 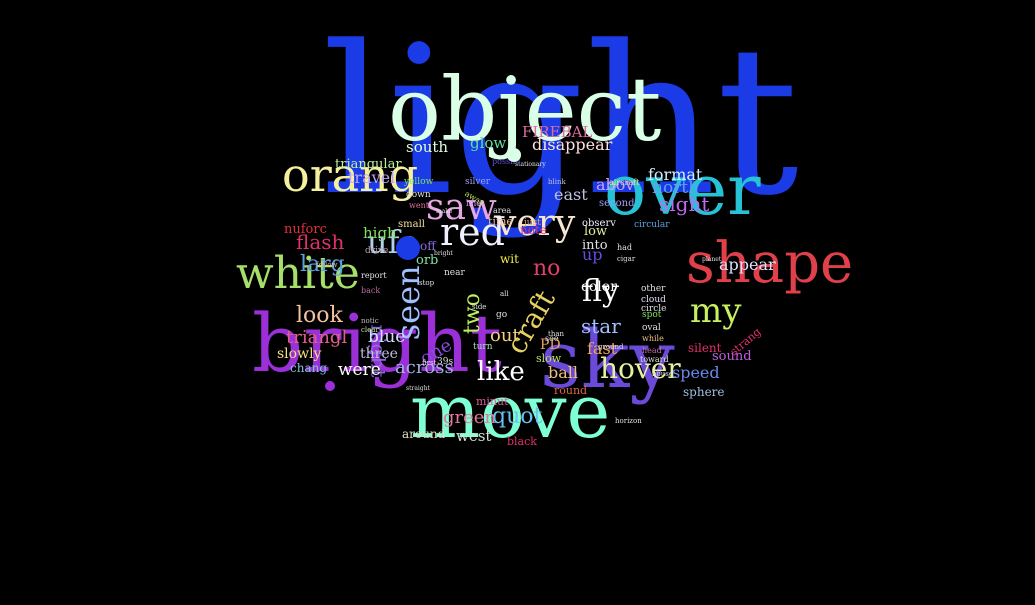 I want to click on word-three-51: three, so click(x=379, y=353).